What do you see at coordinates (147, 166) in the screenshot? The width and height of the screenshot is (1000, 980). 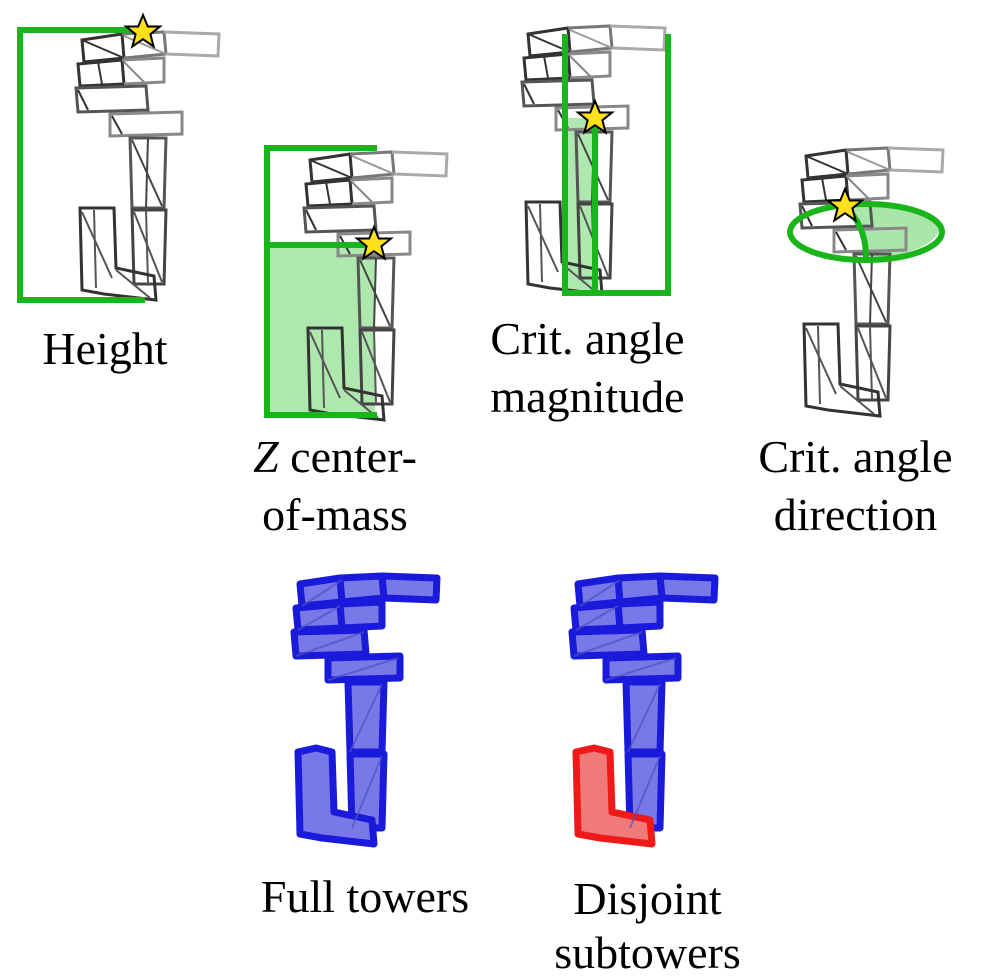 I see `height-tower-wireframe` at bounding box center [147, 166].